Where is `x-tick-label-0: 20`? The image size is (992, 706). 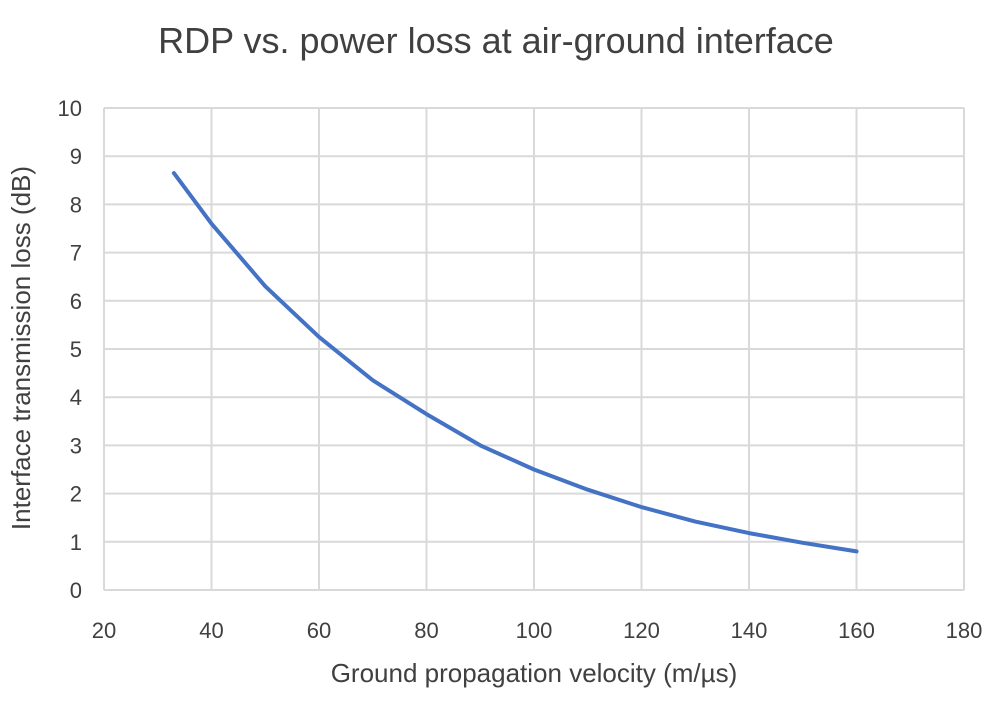 x-tick-label-0: 20 is located at coordinates (104, 630).